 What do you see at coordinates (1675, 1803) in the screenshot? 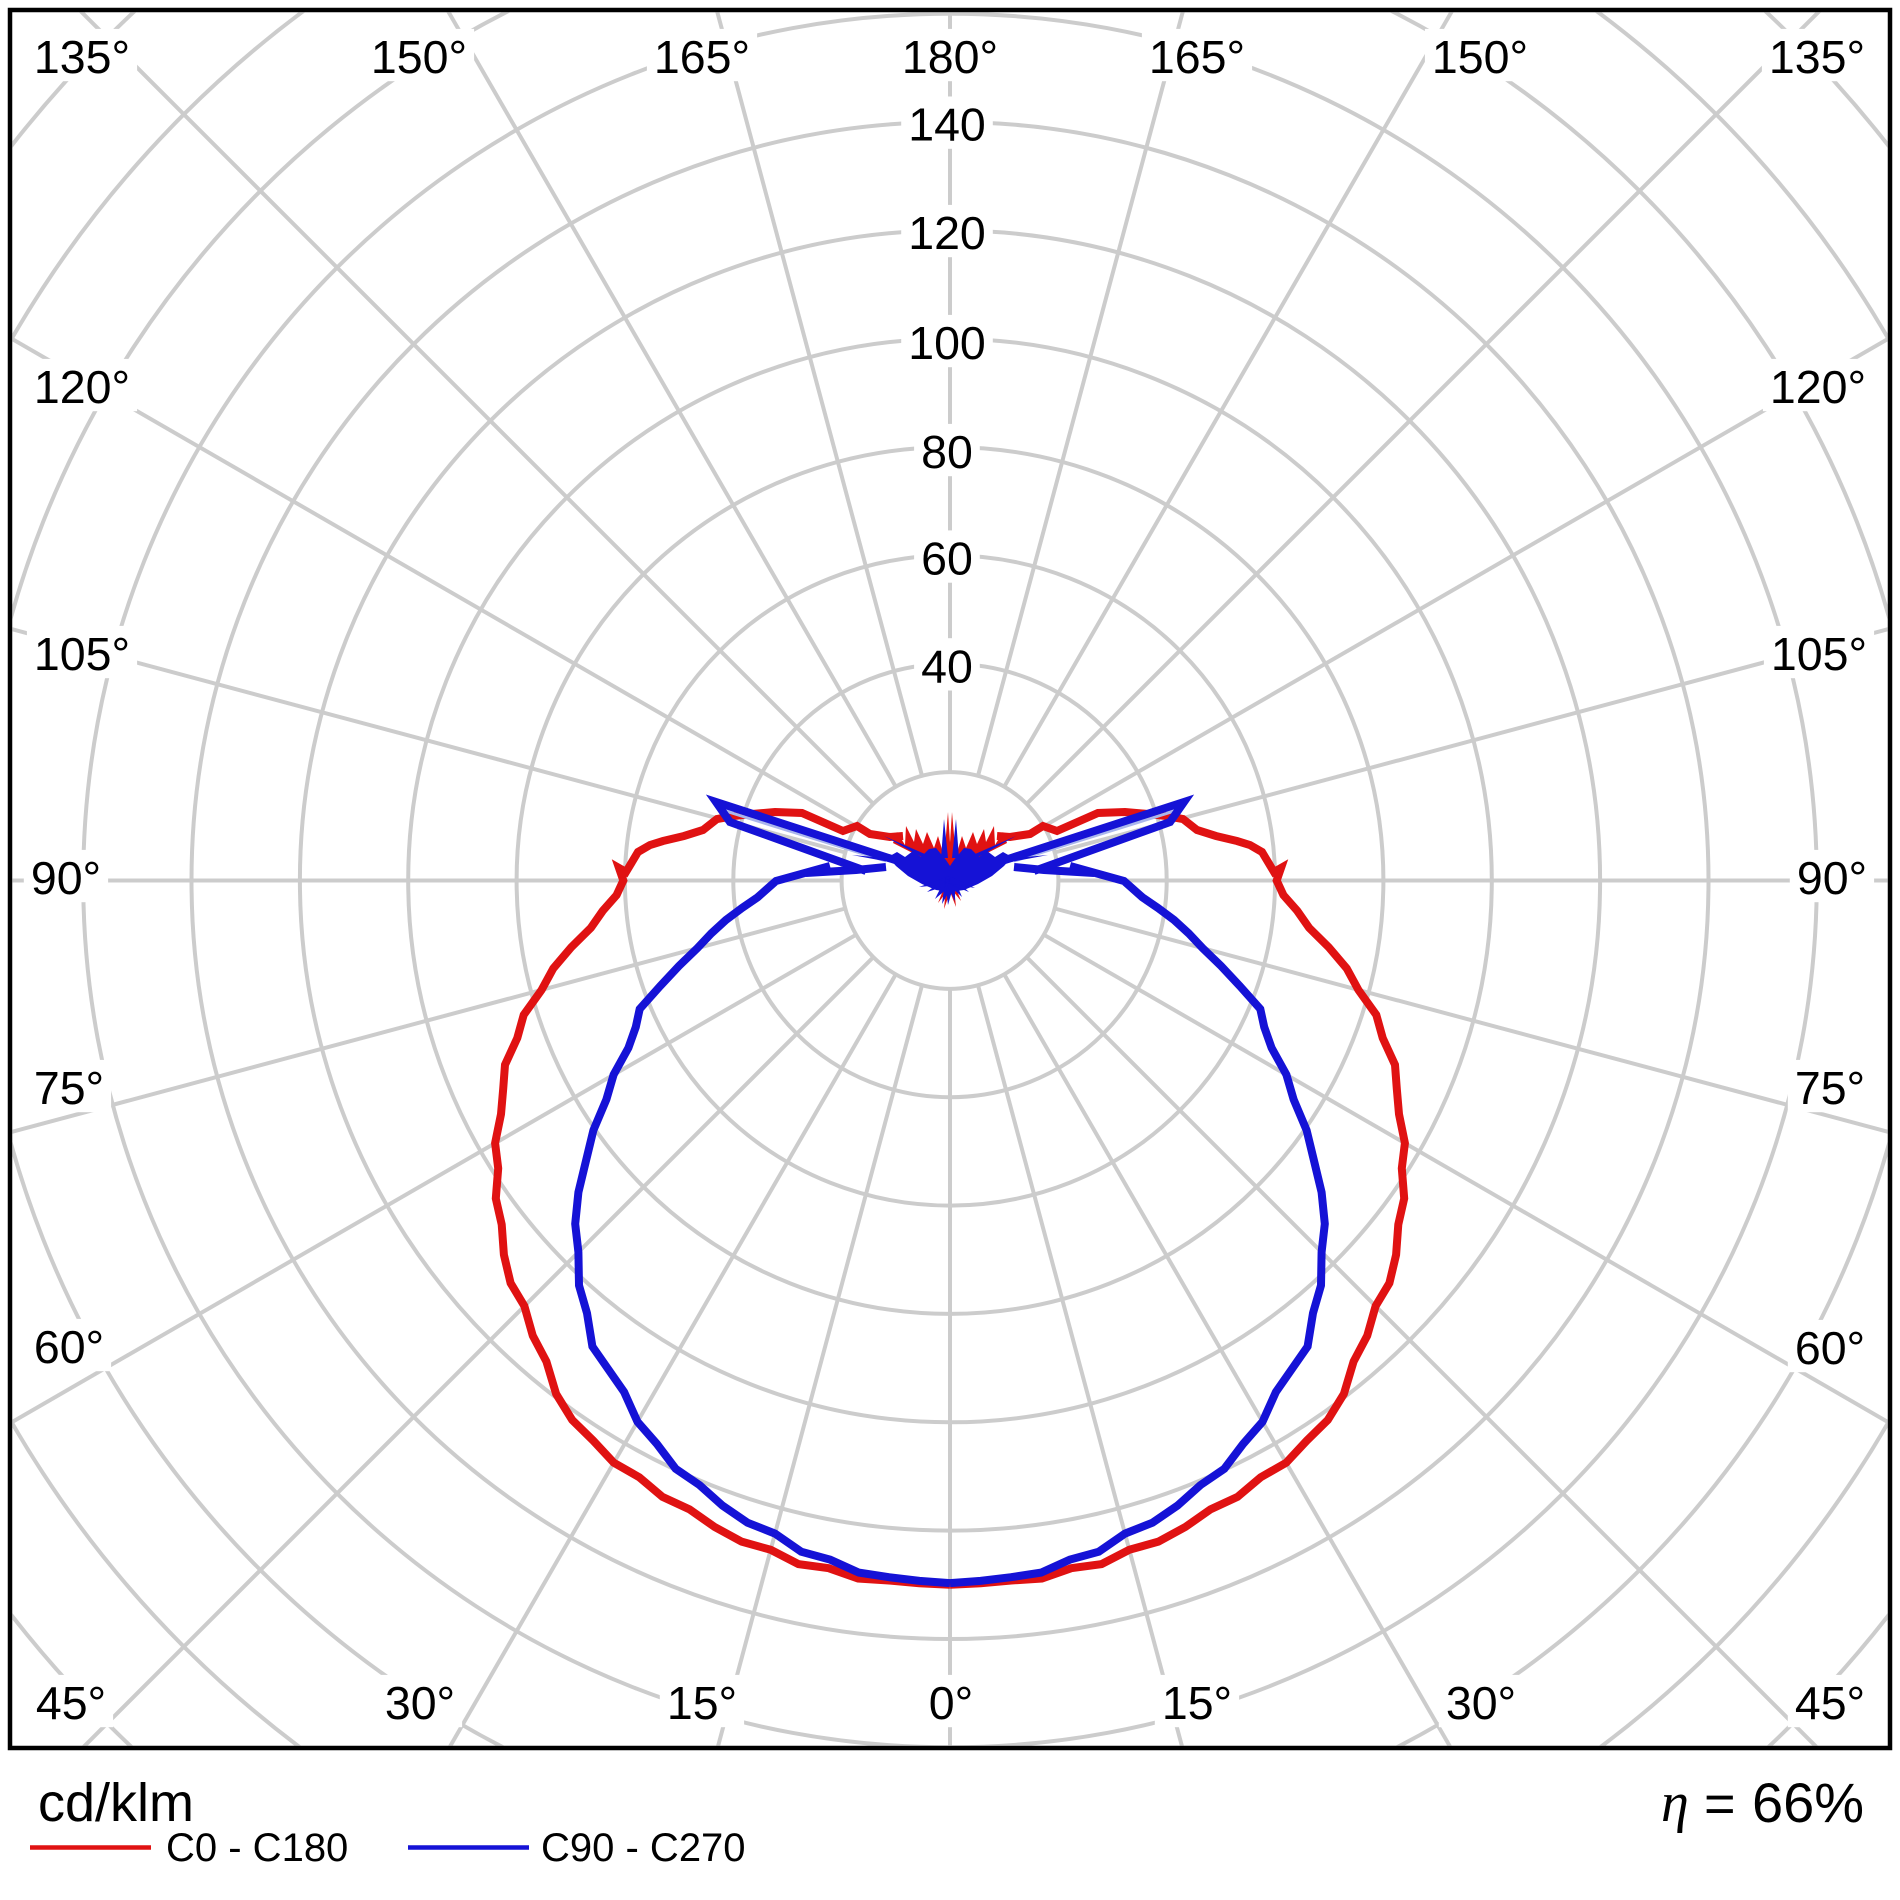
I see `svg-text: η` at bounding box center [1675, 1803].